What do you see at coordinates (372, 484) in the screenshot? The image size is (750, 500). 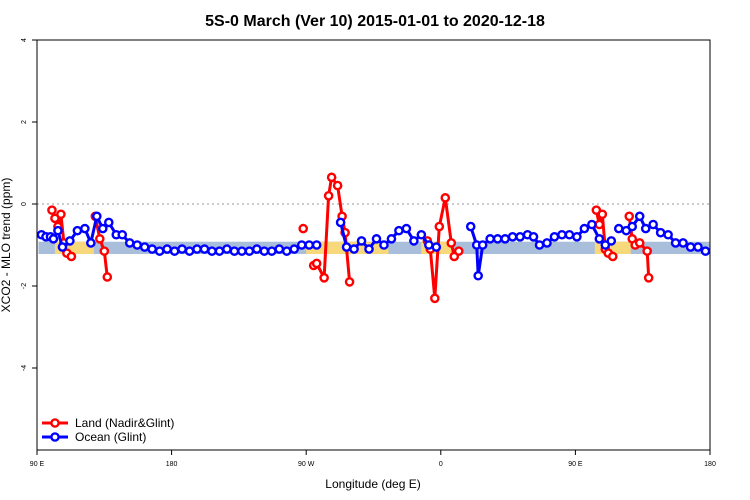 I see `x-axis-label: Longitude (deg E)` at bounding box center [372, 484].